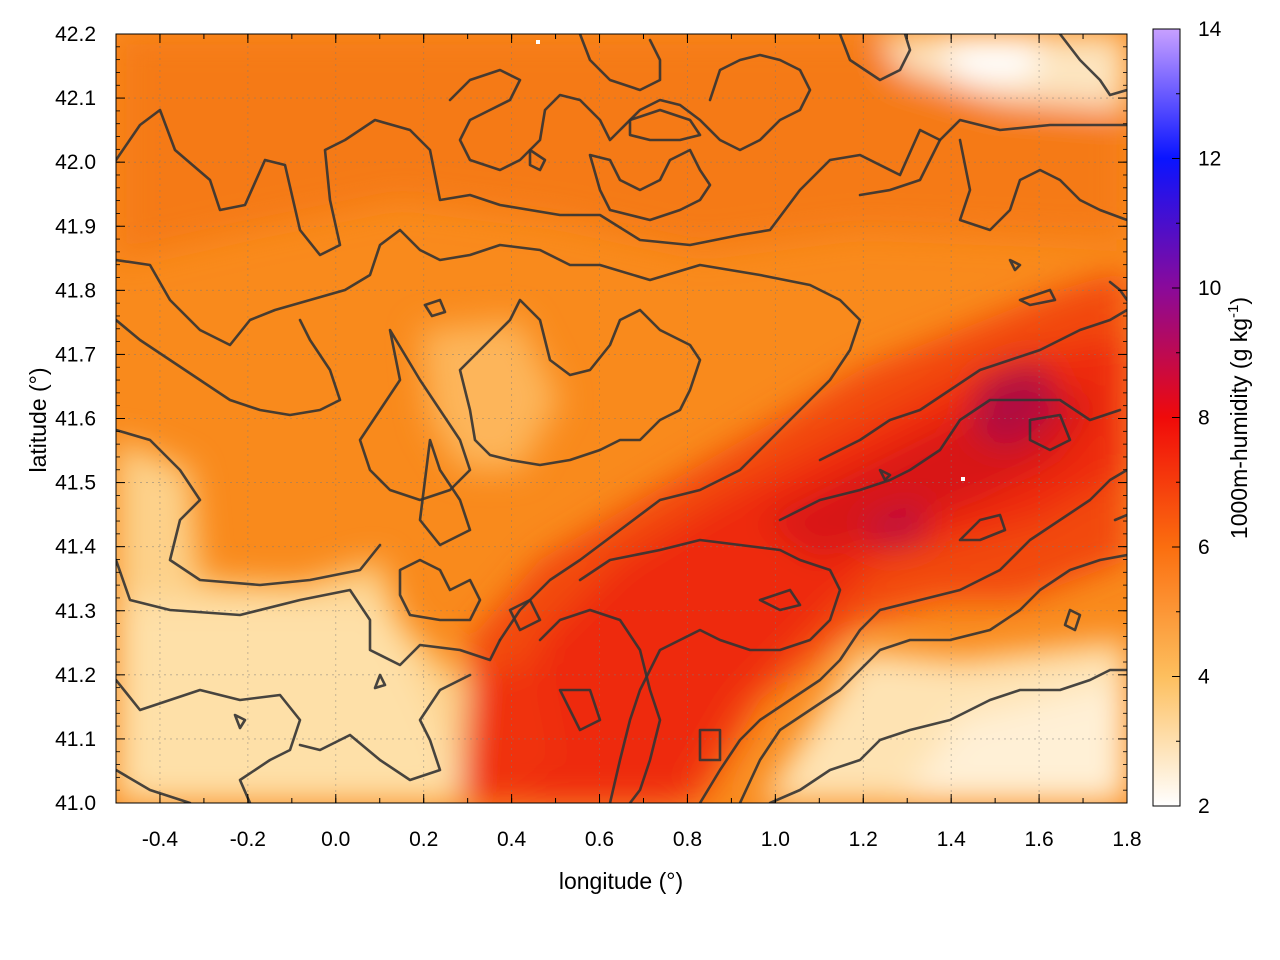 The image size is (1280, 960). What do you see at coordinates (1204, 806) in the screenshot?
I see `colorbar-tick-label: 2` at bounding box center [1204, 806].